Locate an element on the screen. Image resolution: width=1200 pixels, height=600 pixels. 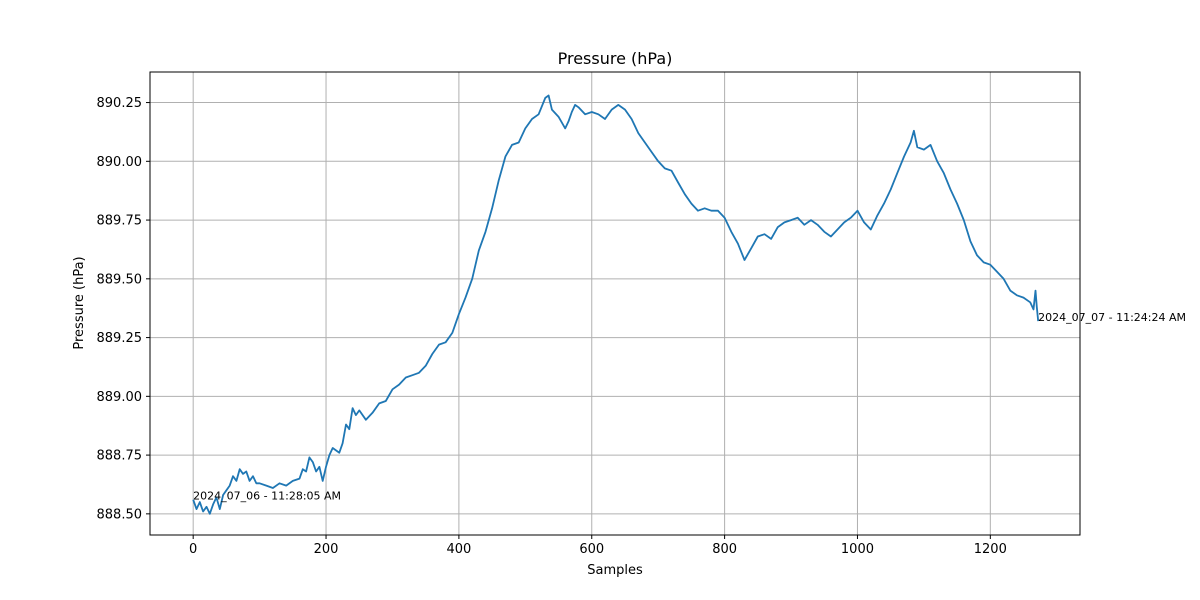
x-tick-label: 0 is located at coordinates (193, 549).